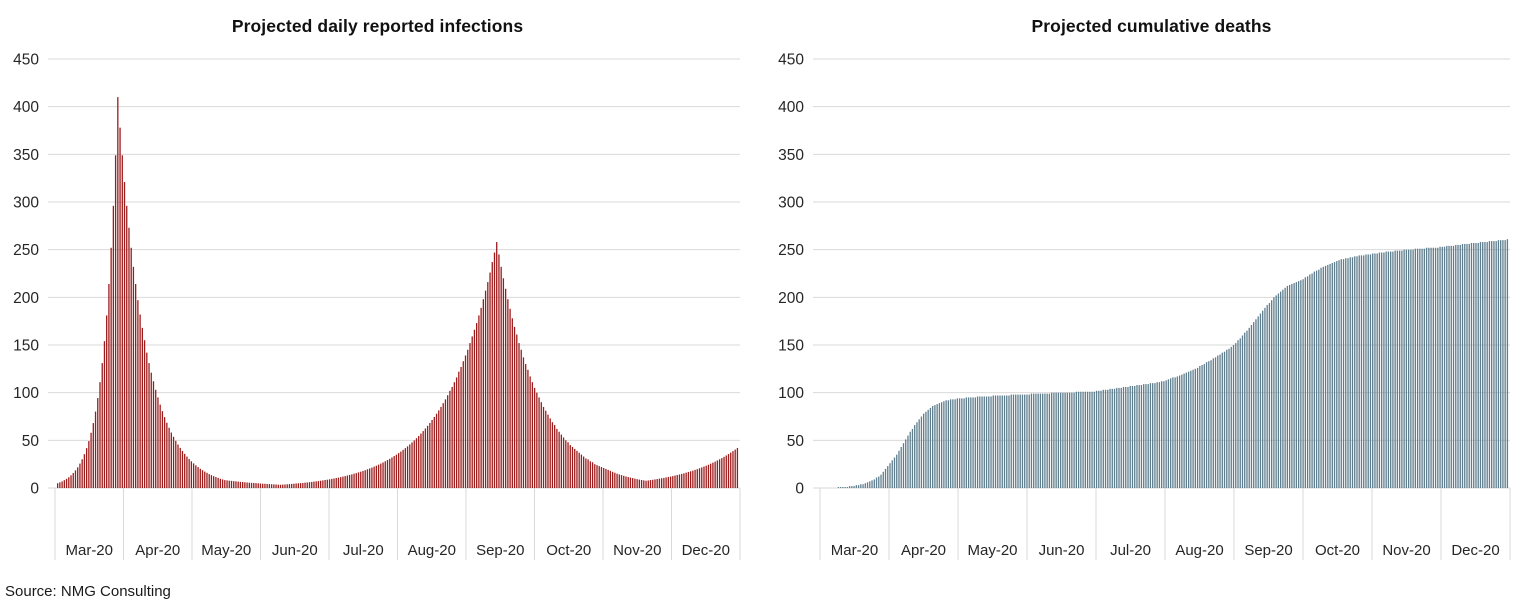 Image resolution: width=1537 pixels, height=606 pixels. Describe the element at coordinates (1130, 550) in the screenshot. I see `x-axis-tick-label: Jul-20` at that location.